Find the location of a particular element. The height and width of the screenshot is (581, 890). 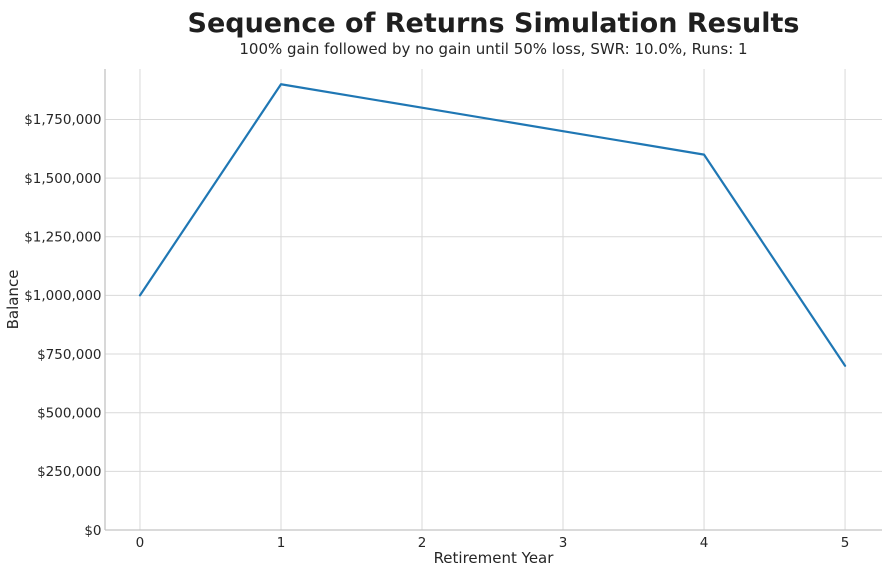

y-tick-label: $0 is located at coordinates (92, 531).